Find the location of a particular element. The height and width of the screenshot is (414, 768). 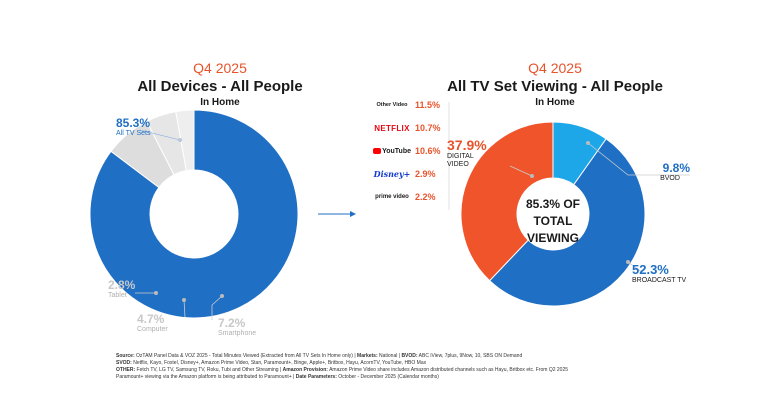

label-digital-video: 37.9% DIGITAL VIDEO is located at coordinates (472, 153).